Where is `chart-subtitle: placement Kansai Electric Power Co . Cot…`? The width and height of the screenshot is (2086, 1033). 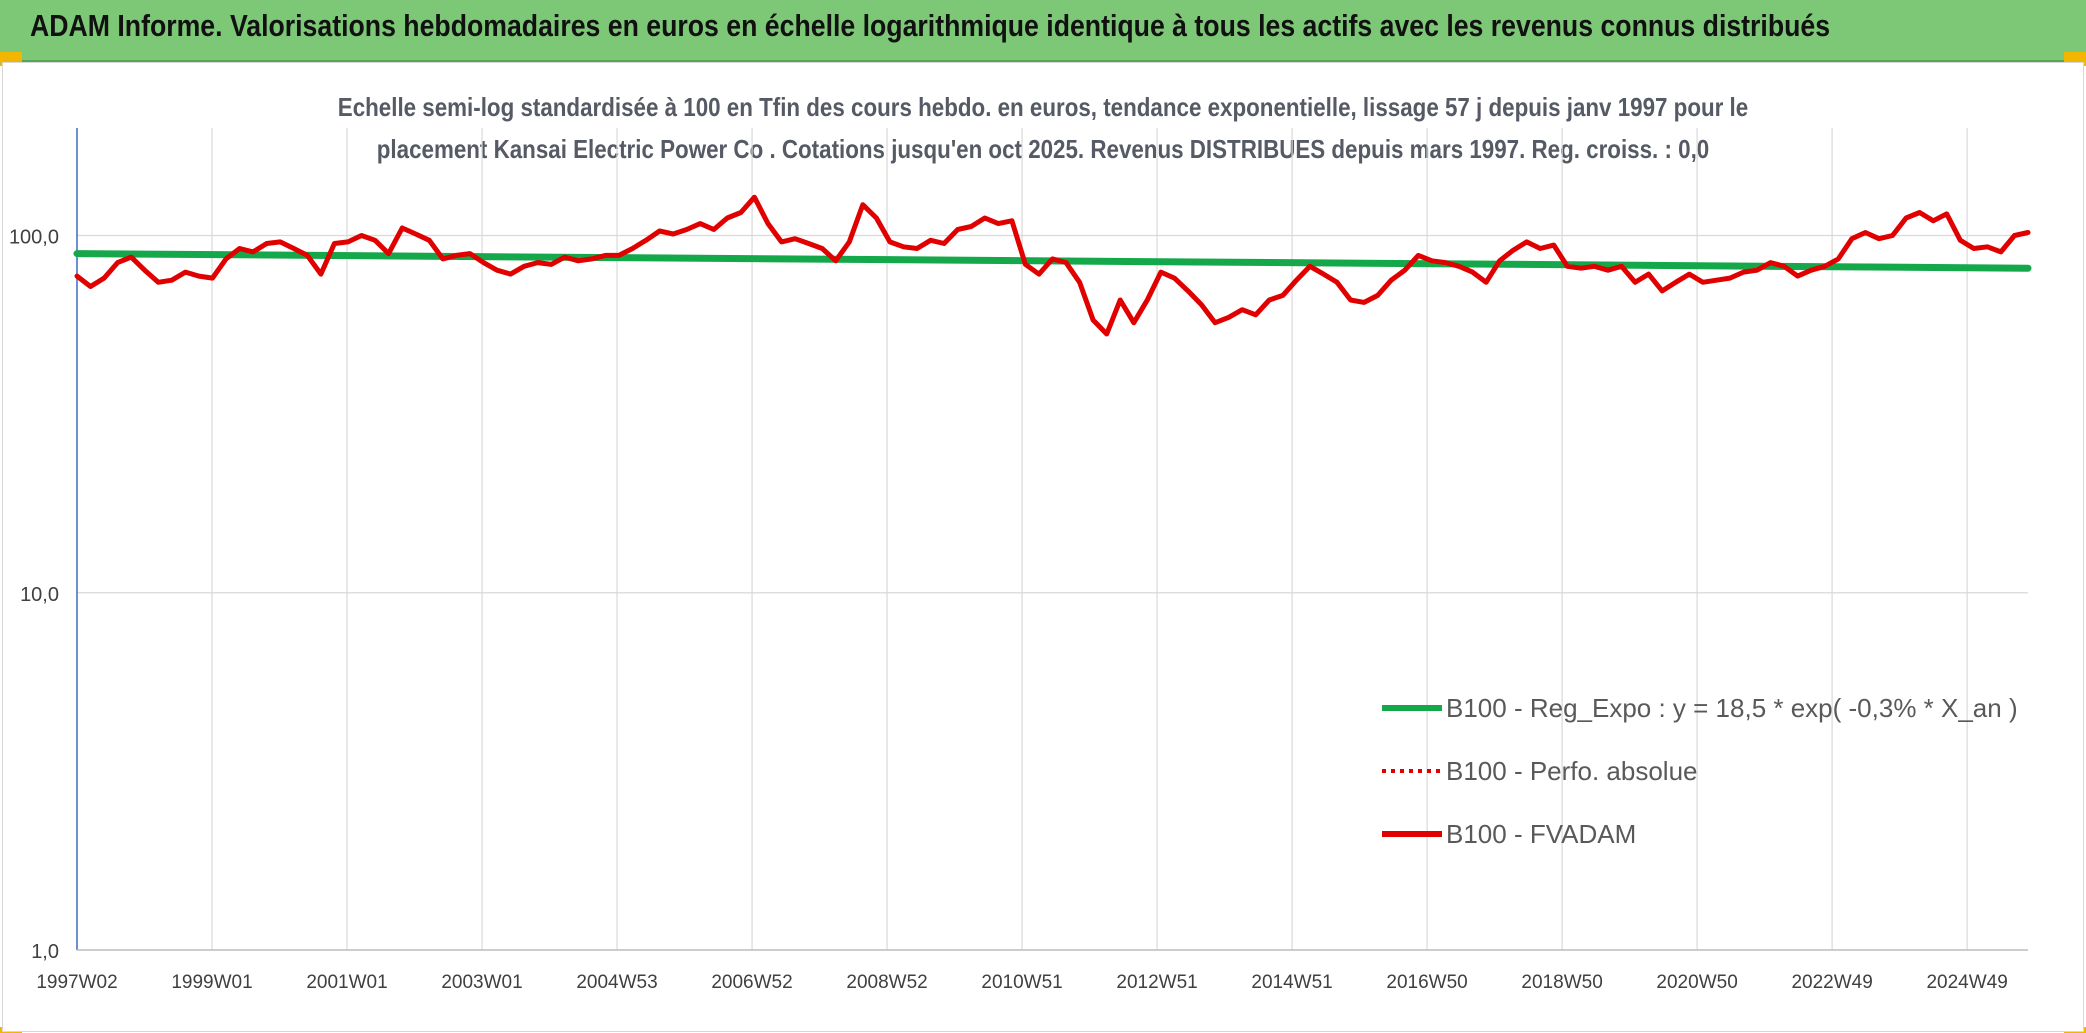 chart-subtitle: placement Kansai Electric Power Co . Cot… is located at coordinates (1043, 149).